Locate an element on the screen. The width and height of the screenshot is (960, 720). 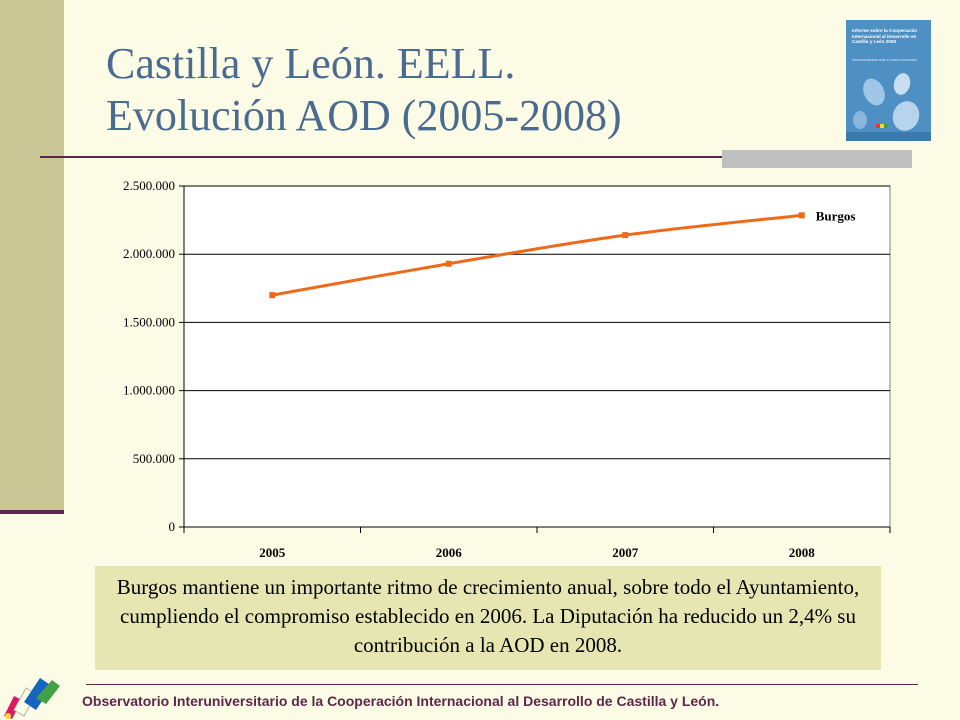
x-tick-label: 2006 is located at coordinates (449, 552).